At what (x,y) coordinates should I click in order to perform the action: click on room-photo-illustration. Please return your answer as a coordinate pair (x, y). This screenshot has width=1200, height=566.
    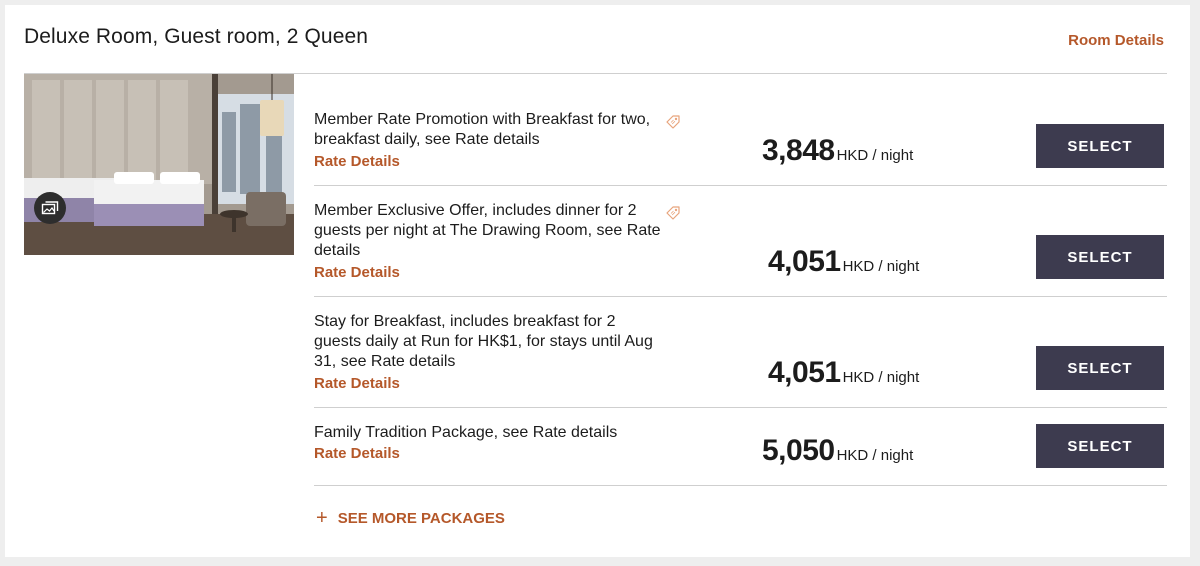
    Looking at the image, I should click on (159, 164).